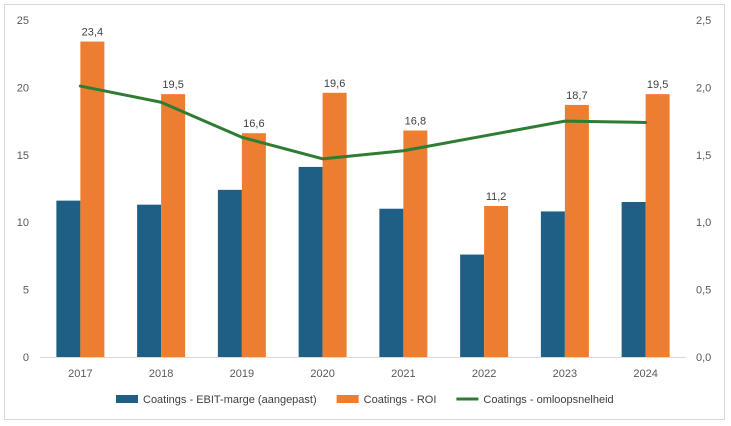  What do you see at coordinates (363, 122) in the screenshot?
I see `series-line` at bounding box center [363, 122].